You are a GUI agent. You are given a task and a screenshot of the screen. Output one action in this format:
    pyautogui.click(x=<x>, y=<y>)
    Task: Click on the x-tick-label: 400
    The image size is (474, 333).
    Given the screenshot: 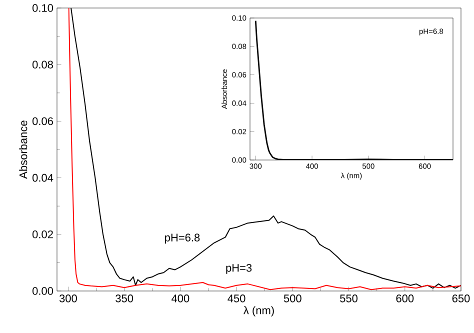 What is the action you would take?
    pyautogui.click(x=181, y=298)
    